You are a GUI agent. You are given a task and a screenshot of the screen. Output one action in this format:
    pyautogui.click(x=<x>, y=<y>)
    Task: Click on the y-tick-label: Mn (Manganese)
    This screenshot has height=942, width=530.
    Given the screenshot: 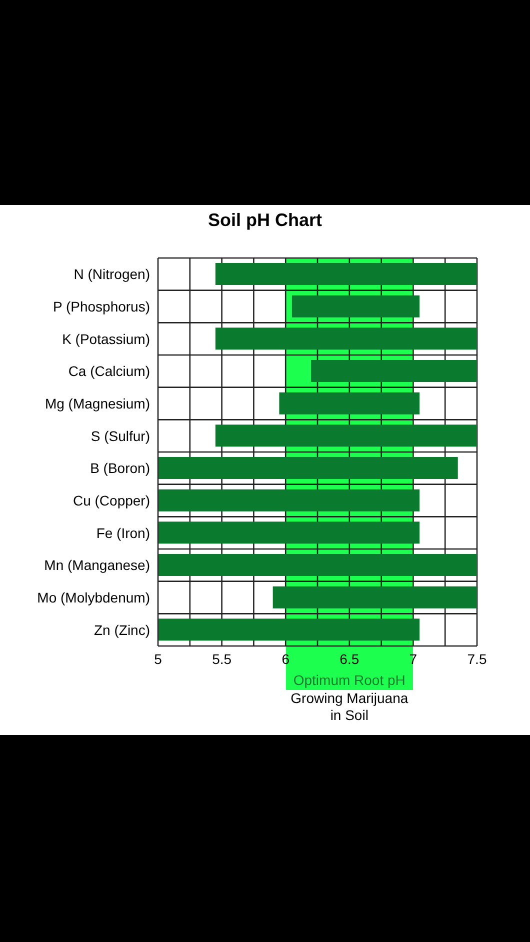 What is the action you would take?
    pyautogui.click(x=97, y=565)
    